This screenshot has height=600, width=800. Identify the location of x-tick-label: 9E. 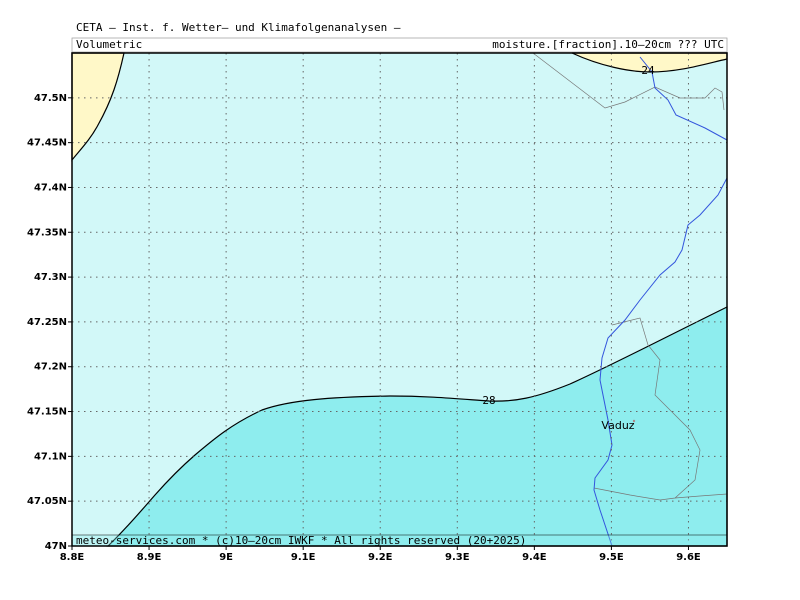
(226, 557).